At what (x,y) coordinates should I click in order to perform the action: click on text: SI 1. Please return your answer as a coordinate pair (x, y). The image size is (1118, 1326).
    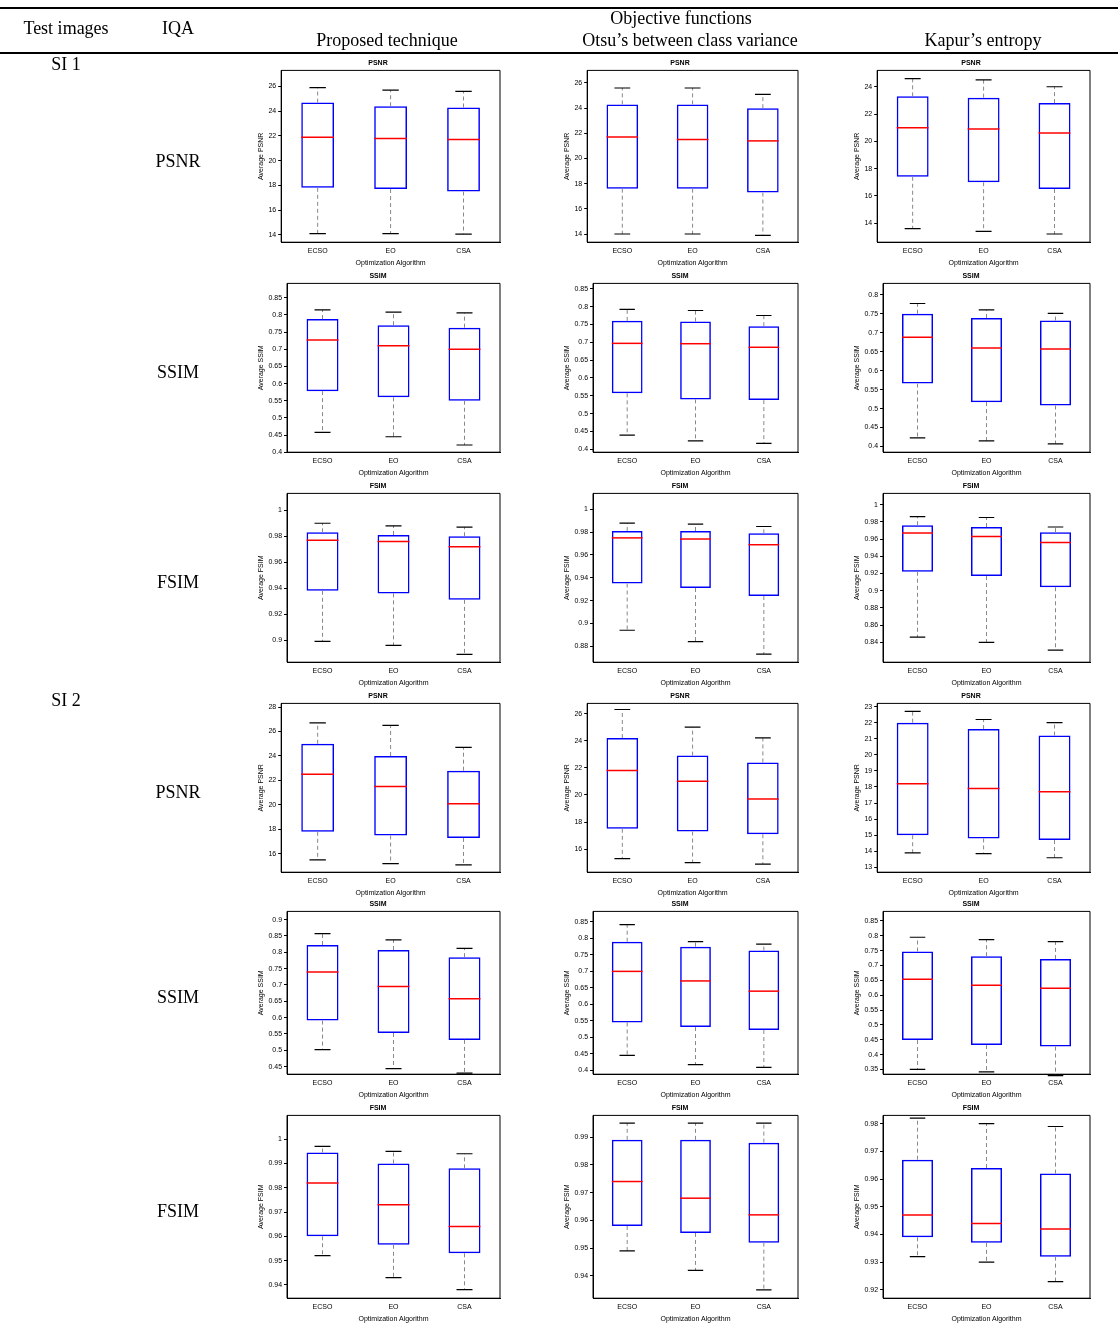
    Looking at the image, I should click on (66, 64).